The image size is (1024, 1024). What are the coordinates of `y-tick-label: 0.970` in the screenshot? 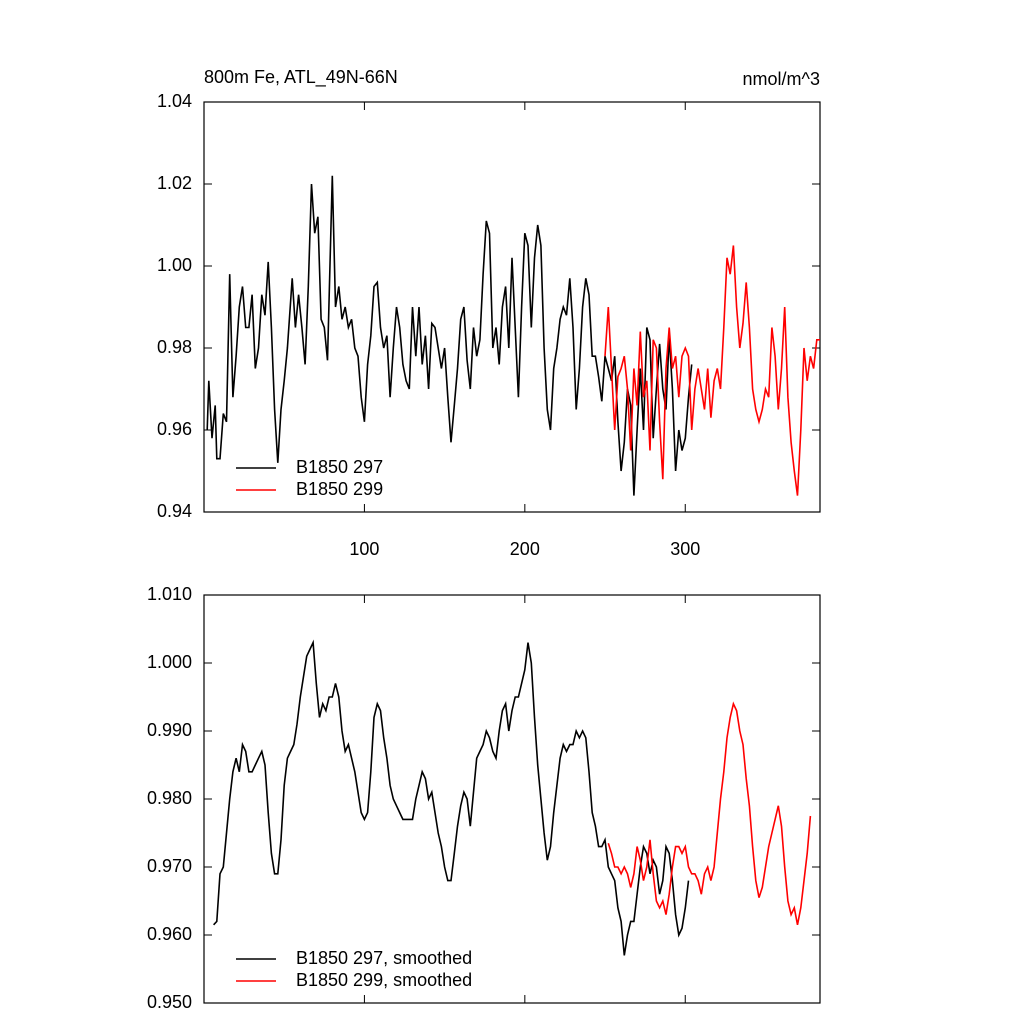 It's located at (169, 866).